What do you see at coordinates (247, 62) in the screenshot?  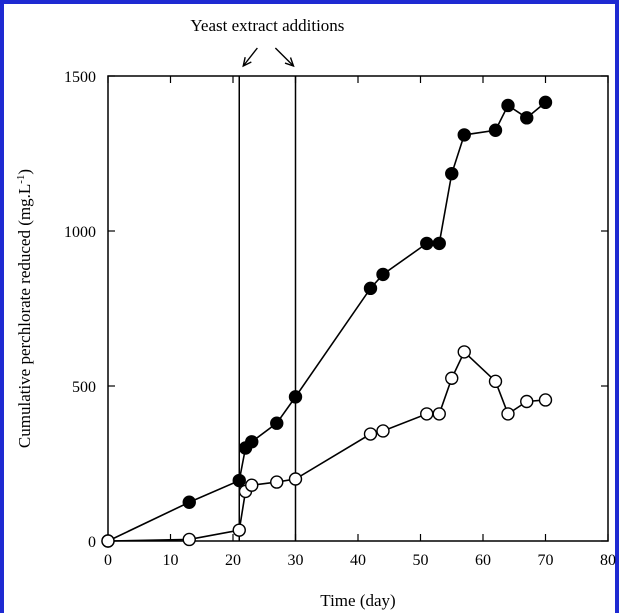 I see `annotation-arrow-left-head` at bounding box center [247, 62].